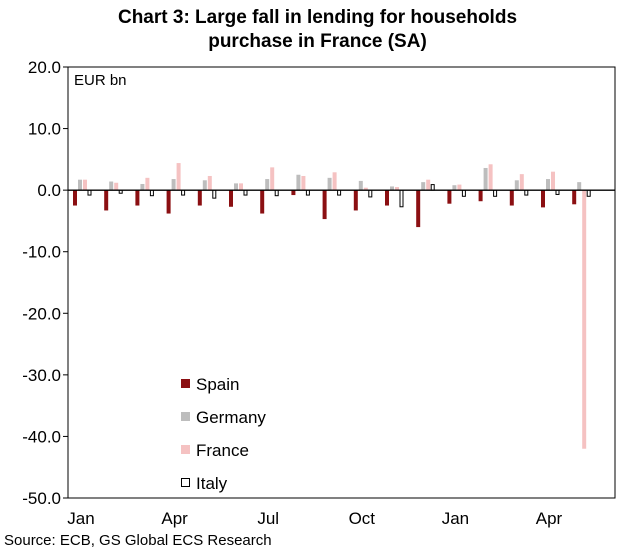 The height and width of the screenshot is (558, 635). I want to click on legend-label-germany: Germany, so click(231, 417).